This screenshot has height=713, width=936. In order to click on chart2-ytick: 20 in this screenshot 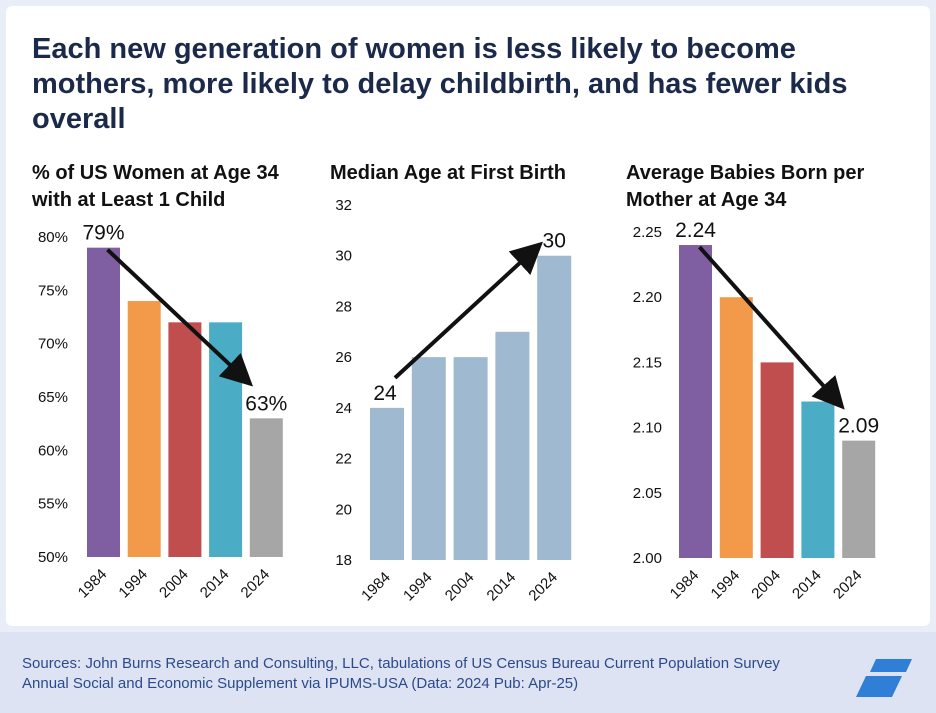, I will do `click(343, 509)`.